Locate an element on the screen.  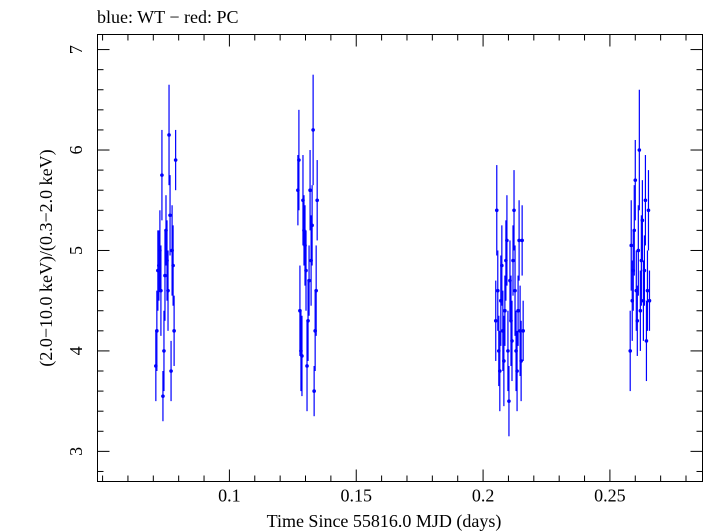
x-tick-label: 0.1 is located at coordinates (229, 496).